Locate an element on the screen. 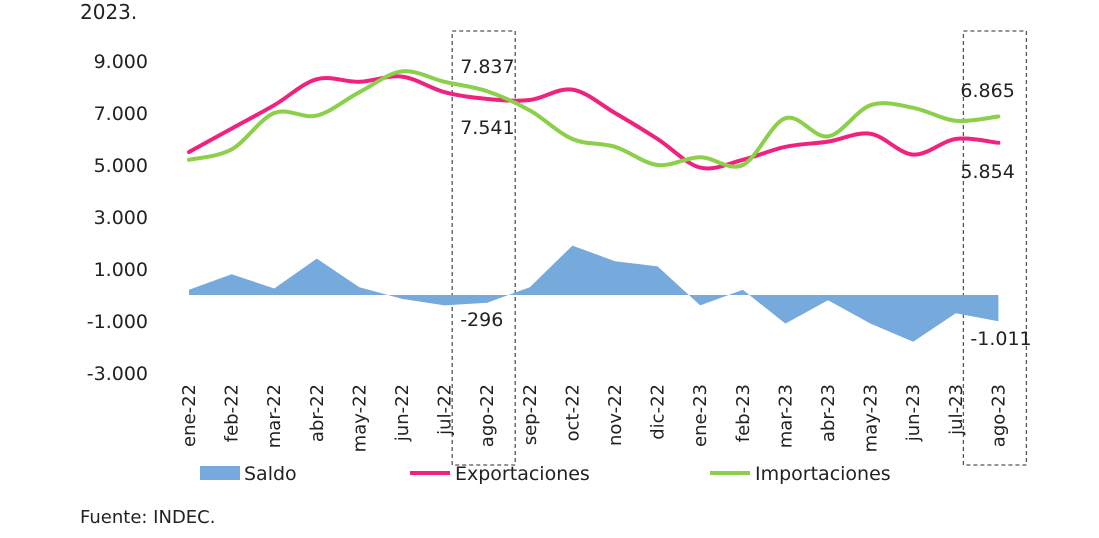 The height and width of the screenshot is (538, 1099). x-tick-label: dic-22 is located at coordinates (658, 412).